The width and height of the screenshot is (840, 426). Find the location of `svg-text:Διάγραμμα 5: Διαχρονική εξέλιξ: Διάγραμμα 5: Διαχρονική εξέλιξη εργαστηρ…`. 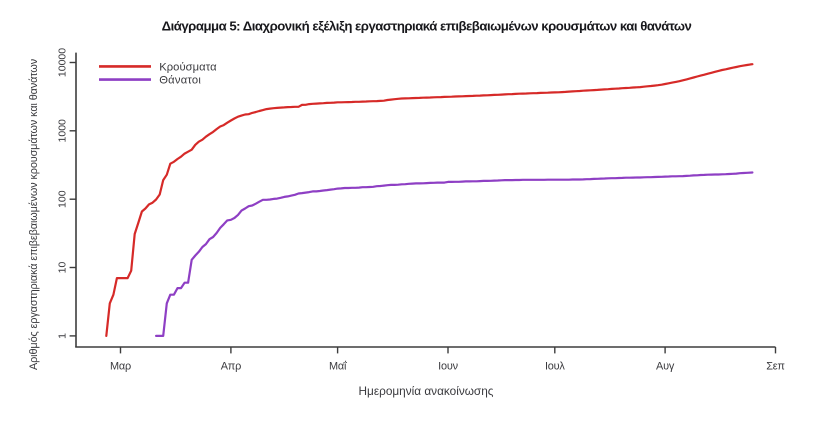

svg-text:Διάγραμμα 5: Διαχρονική εξέλιξ: Διάγραμμα 5: Διαχρονική εξέλιξη εργαστηρ… is located at coordinates (427, 26).